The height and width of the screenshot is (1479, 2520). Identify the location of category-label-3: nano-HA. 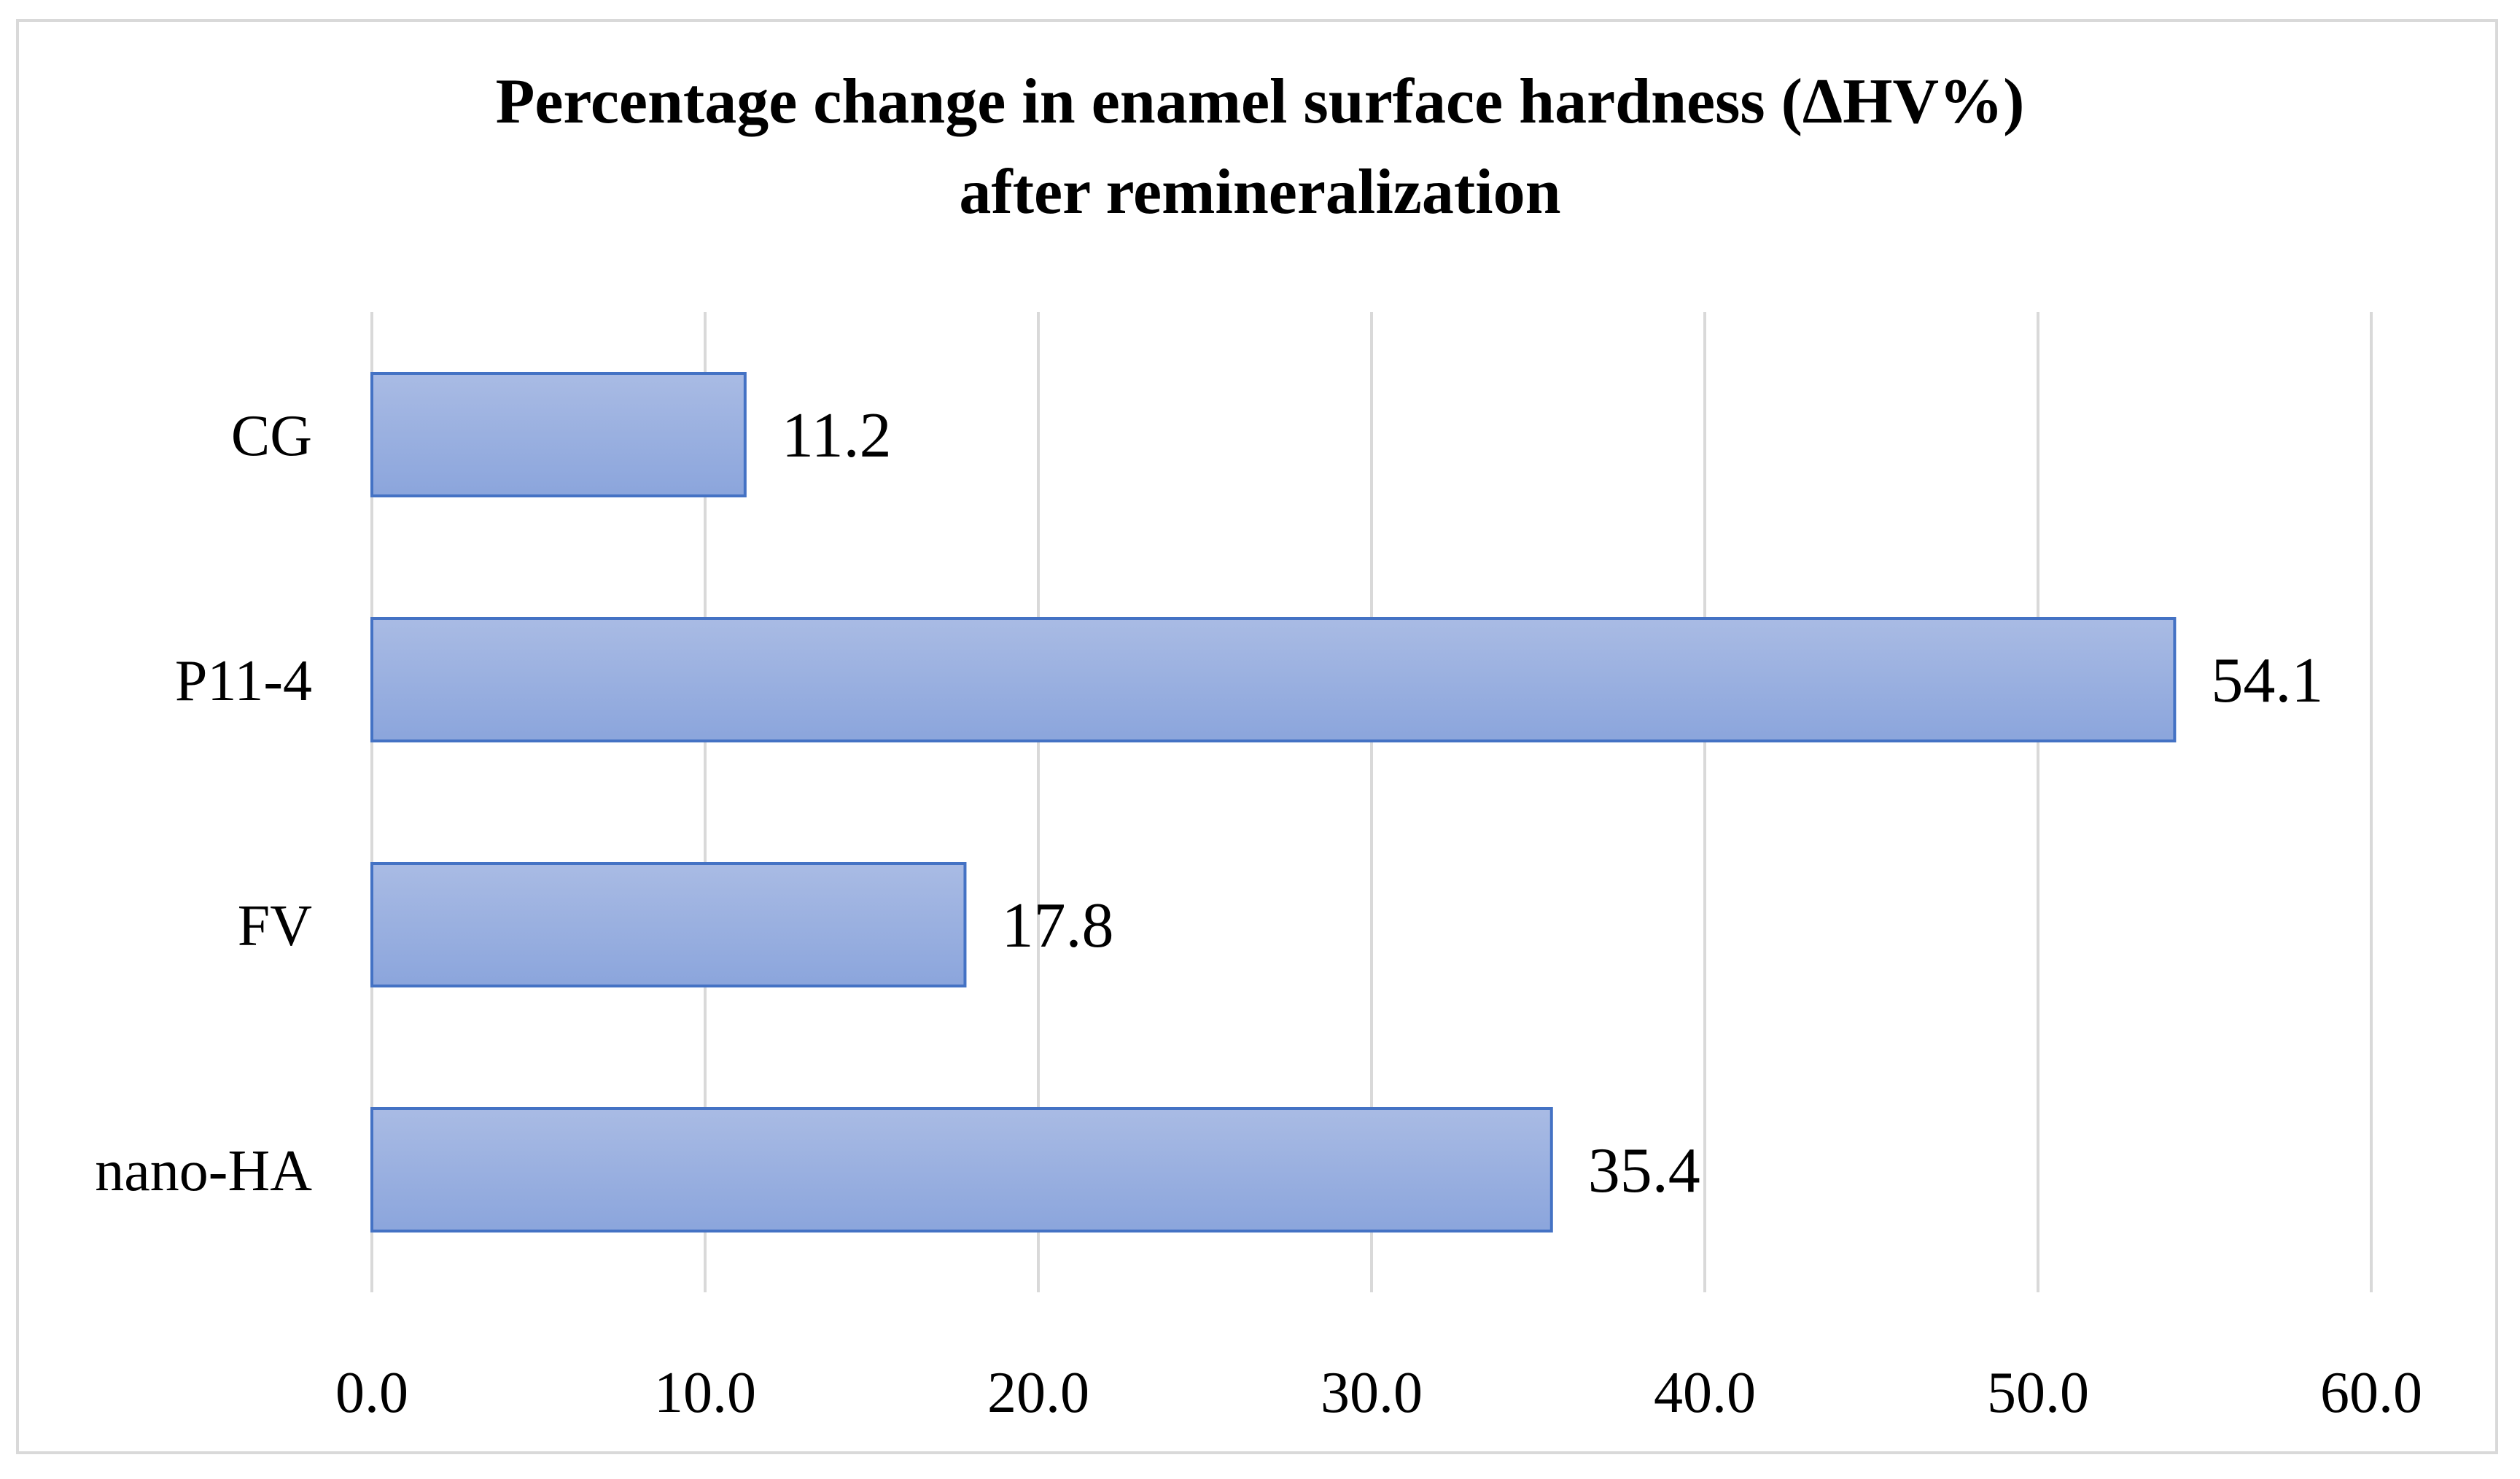
(203, 1171).